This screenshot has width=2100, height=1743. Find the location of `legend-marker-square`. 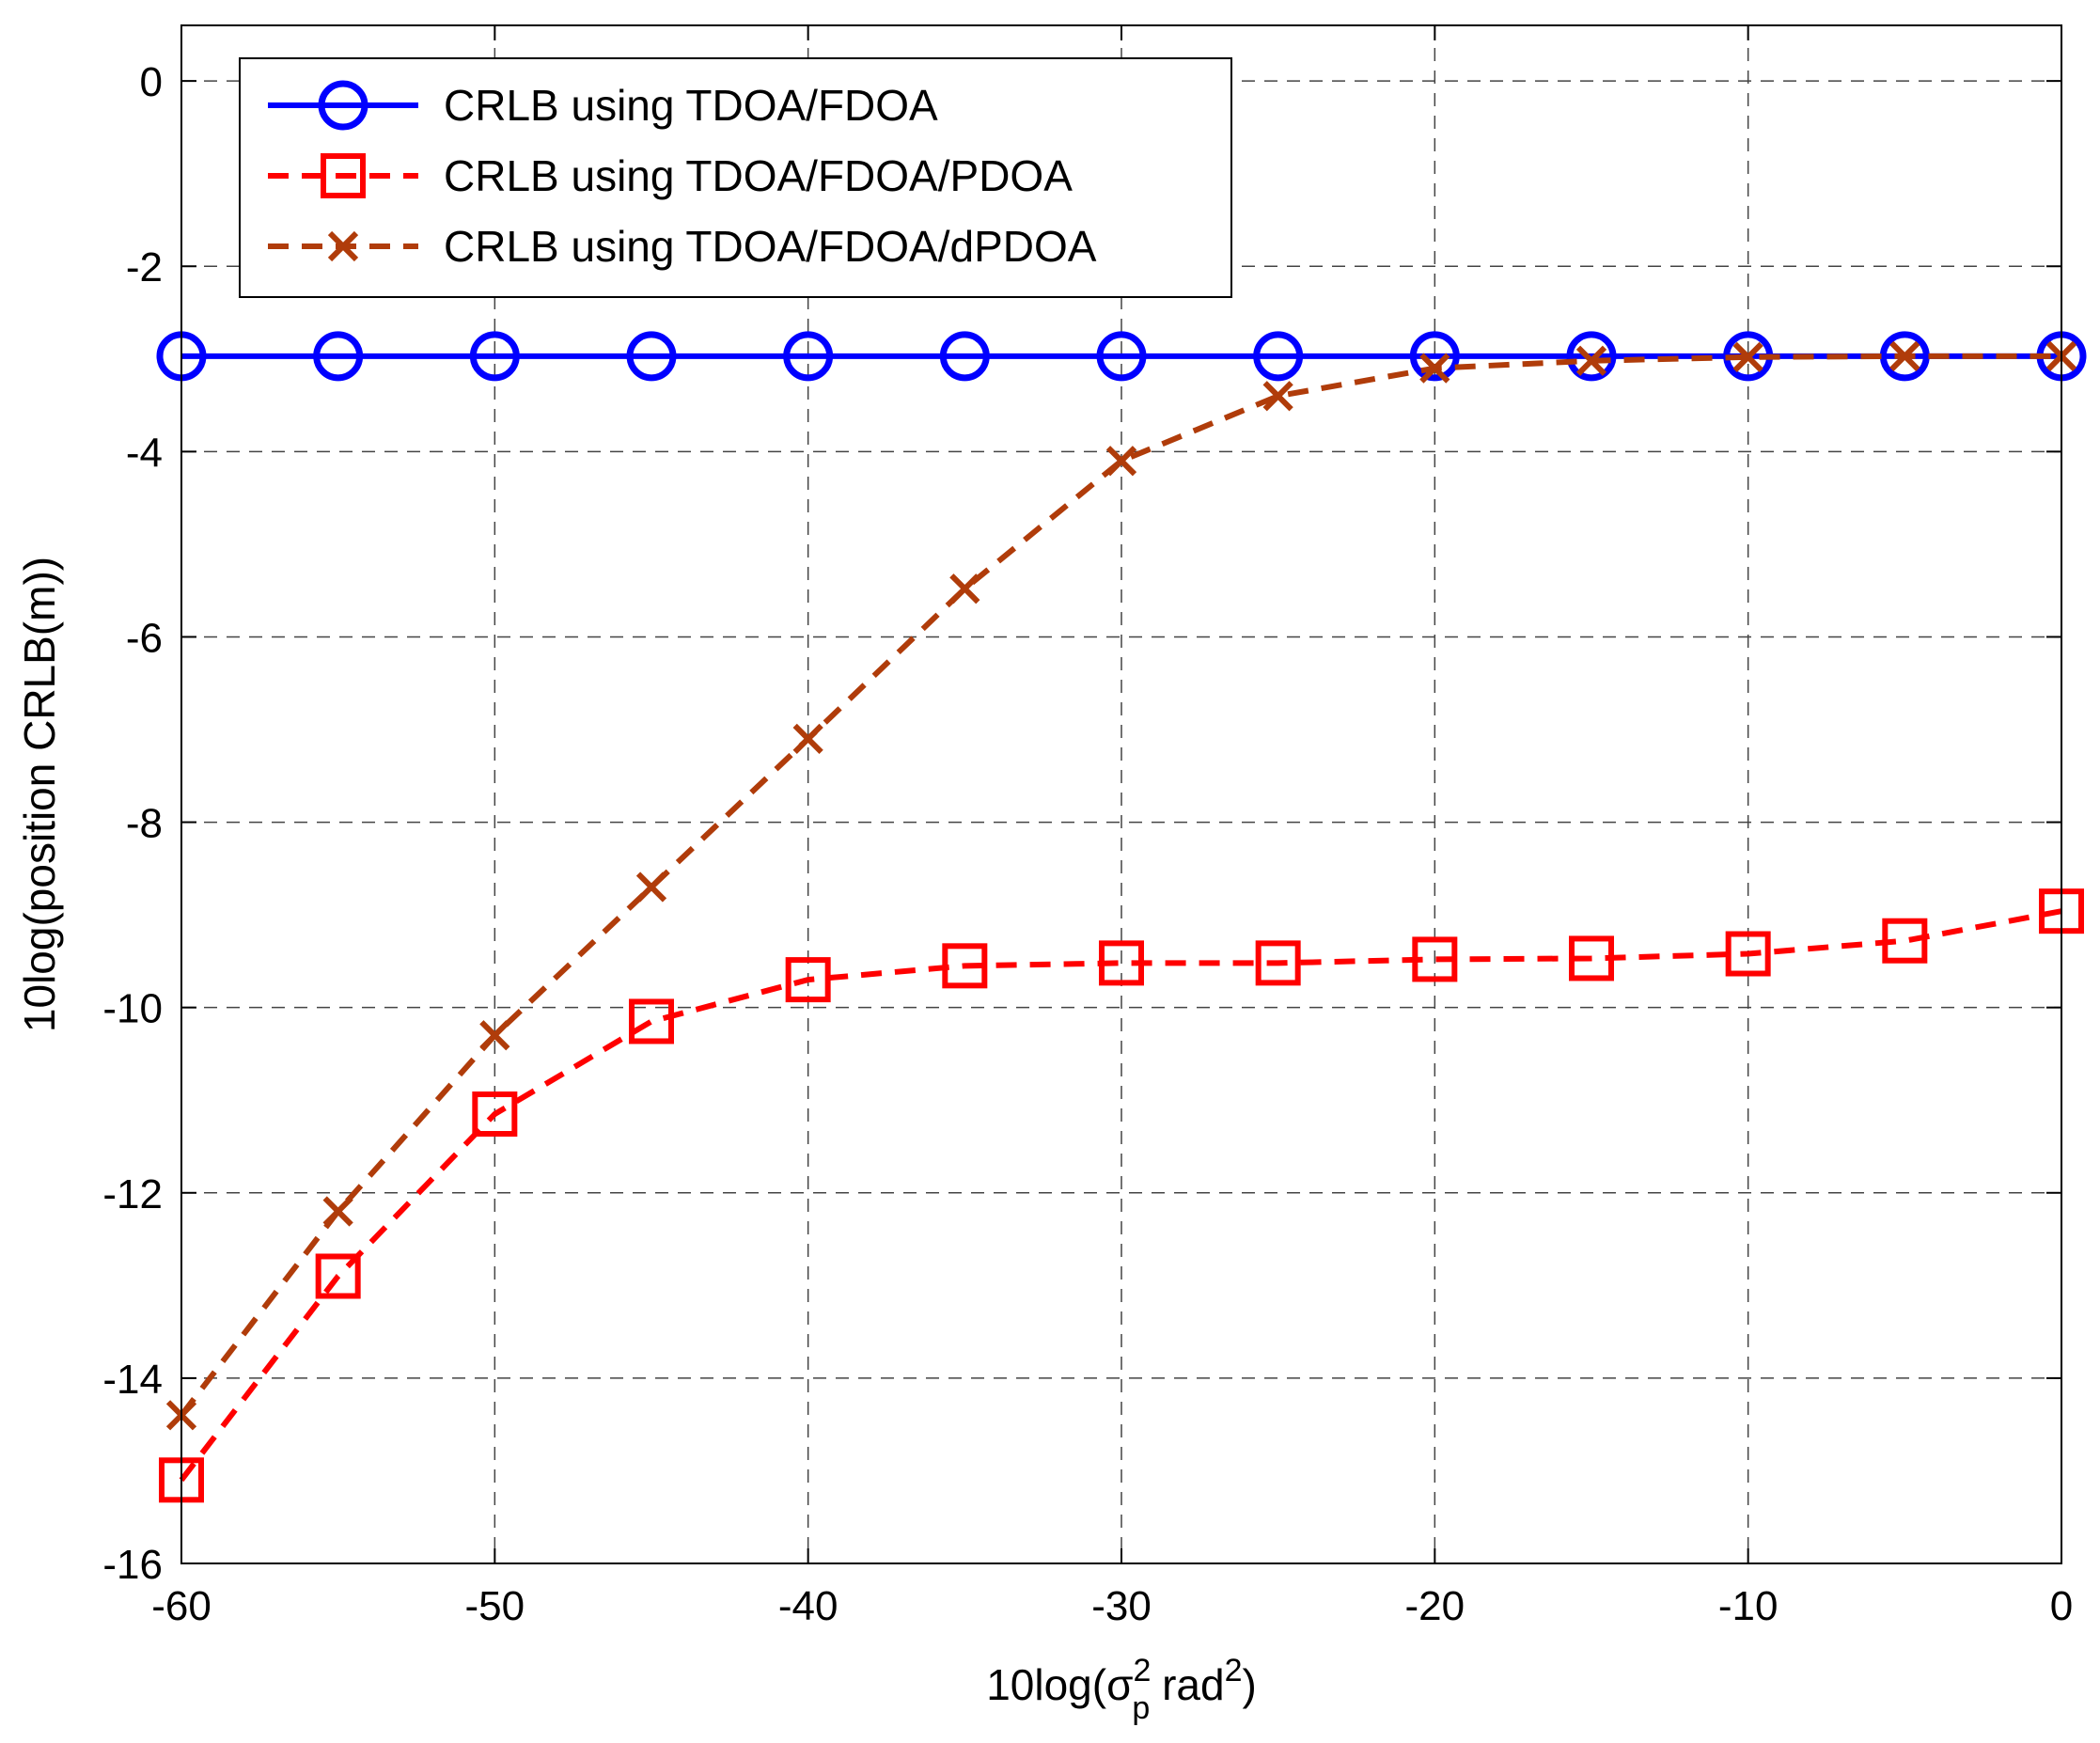

legend-marker-square is located at coordinates (343, 175).